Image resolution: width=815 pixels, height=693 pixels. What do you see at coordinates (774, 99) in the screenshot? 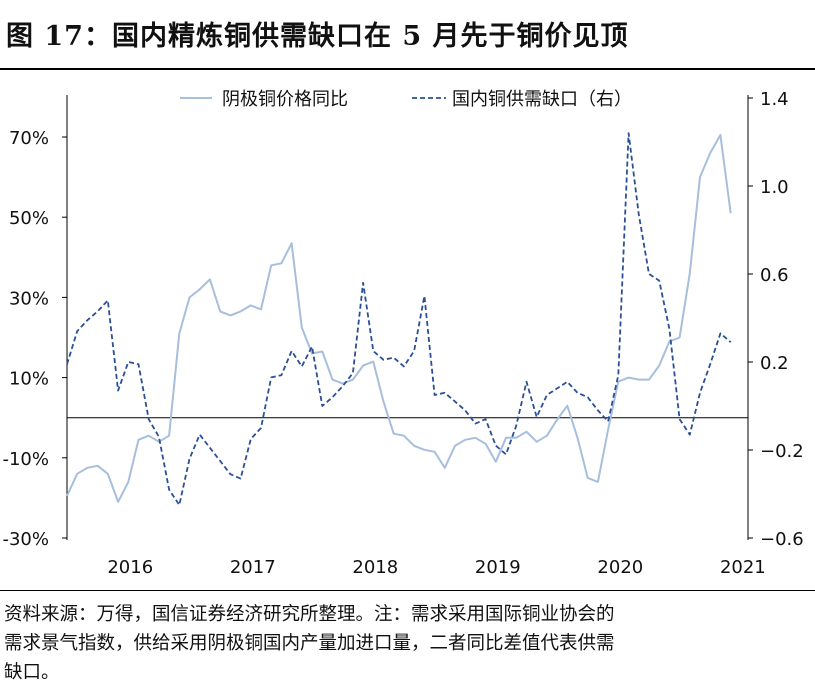
I see `right-tick-label: 1.4` at bounding box center [774, 99].